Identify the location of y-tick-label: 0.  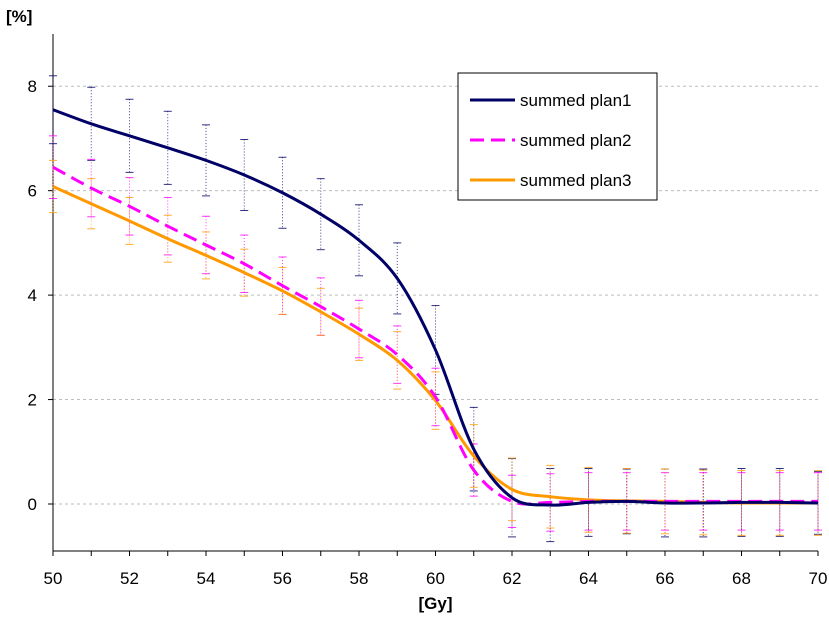
(32, 504).